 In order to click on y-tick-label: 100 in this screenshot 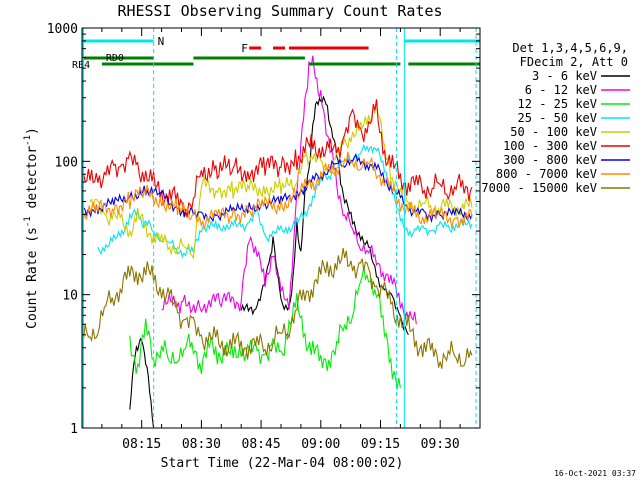, I will do `click(66, 162)`.